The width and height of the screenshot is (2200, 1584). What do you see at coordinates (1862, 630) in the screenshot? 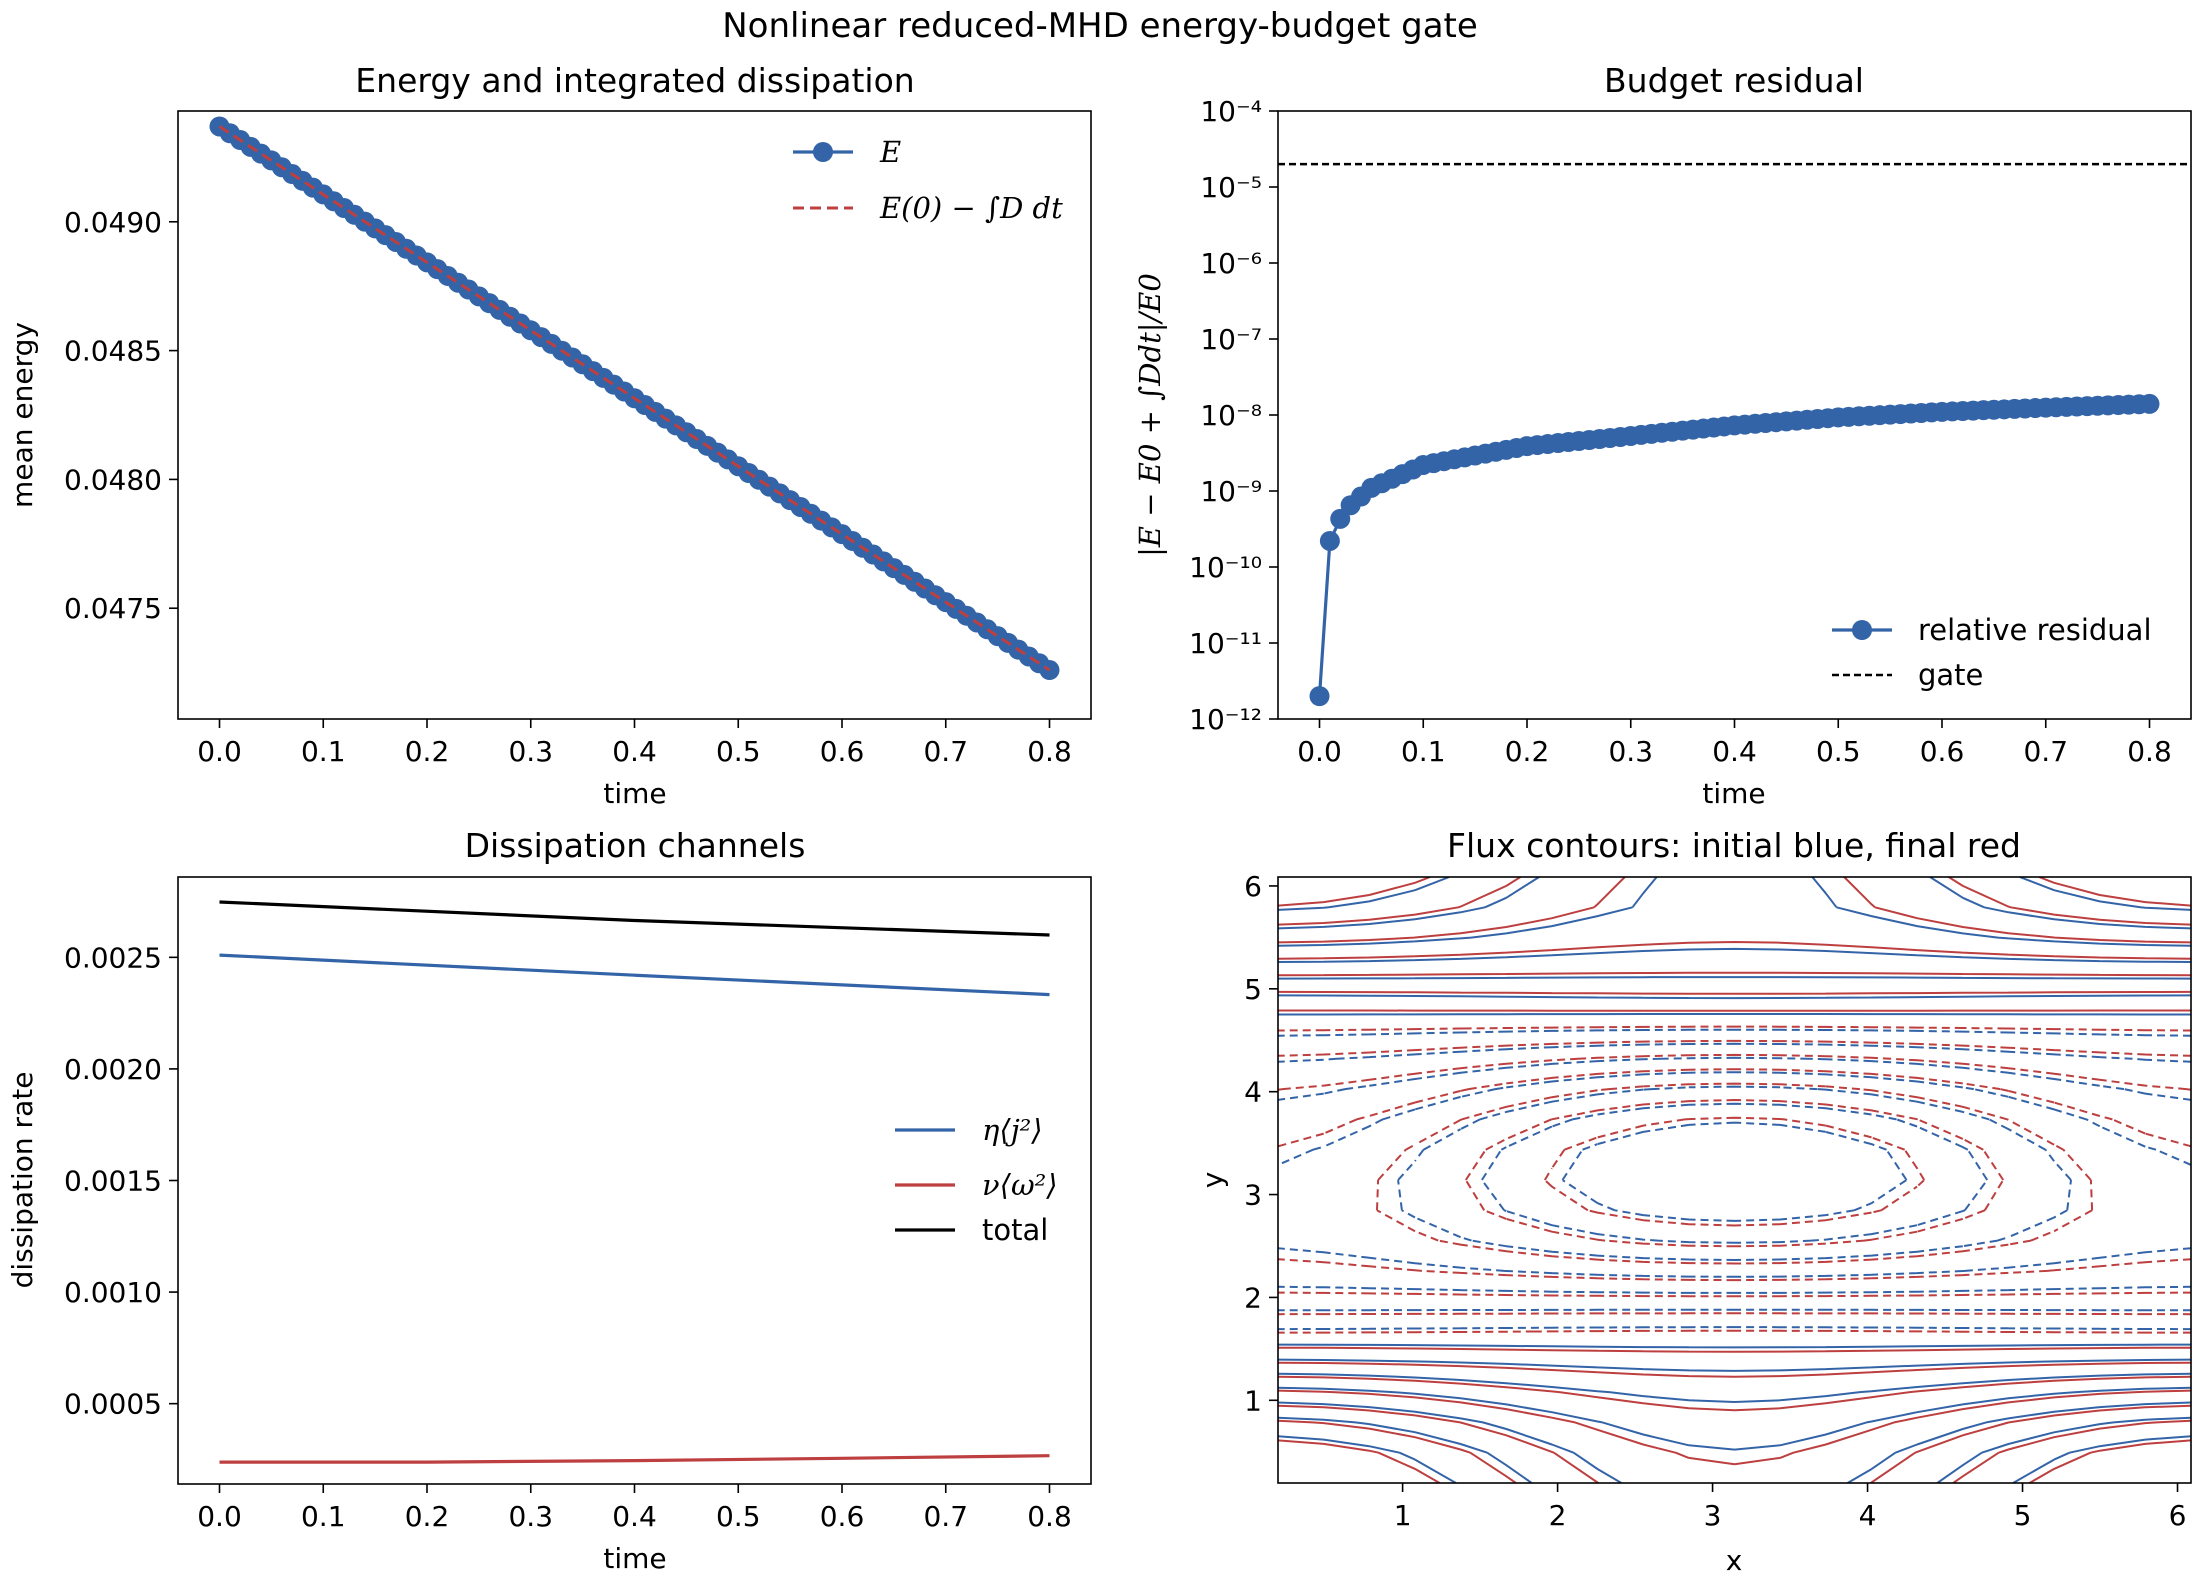
I see `legend-marker-relative-residual` at bounding box center [1862, 630].